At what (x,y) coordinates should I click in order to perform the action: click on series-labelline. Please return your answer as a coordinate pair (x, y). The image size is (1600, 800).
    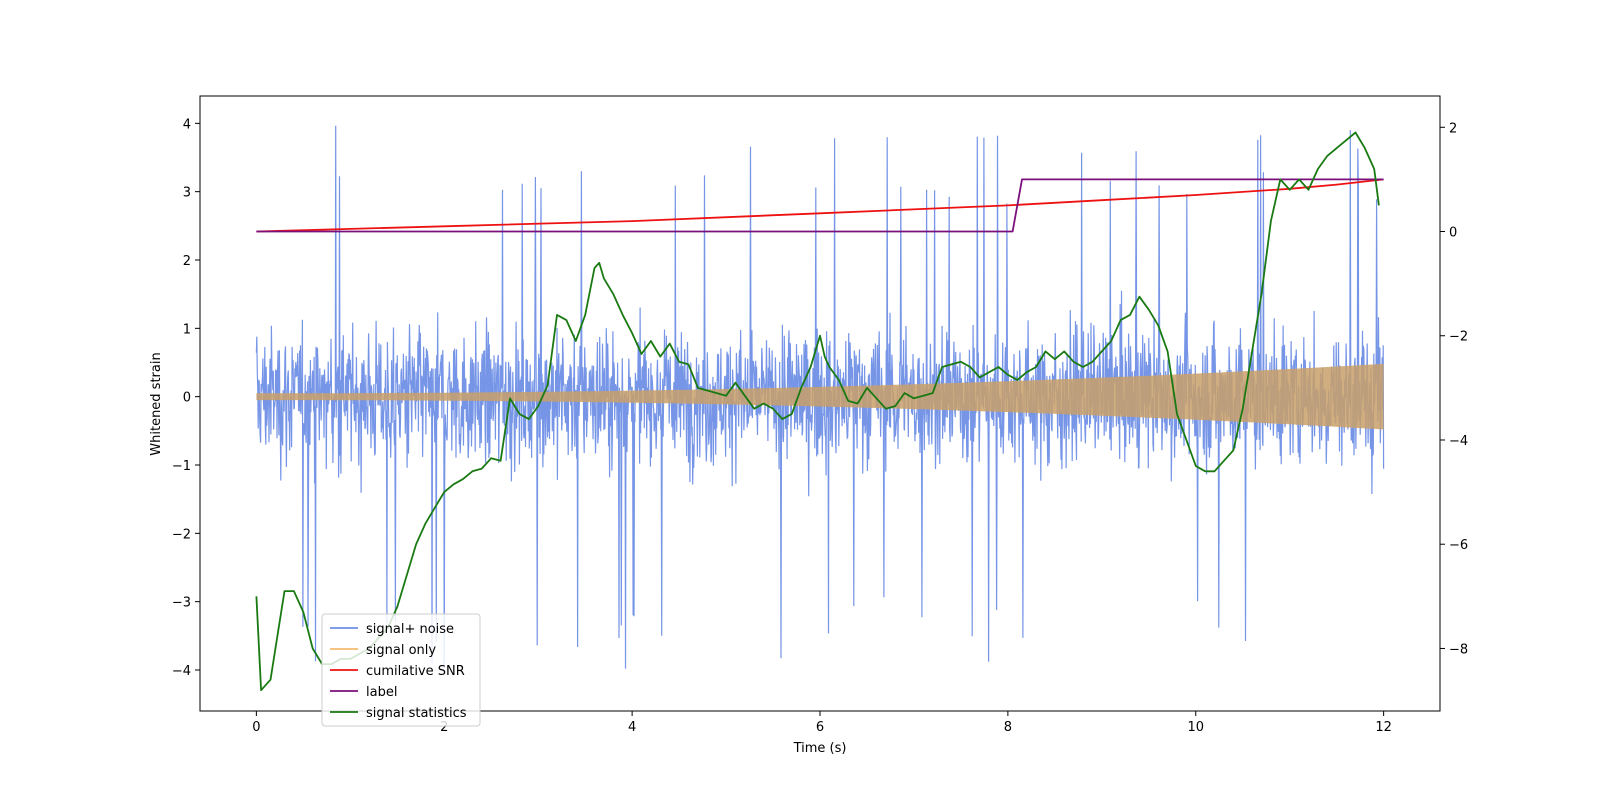
    Looking at the image, I should click on (820, 205).